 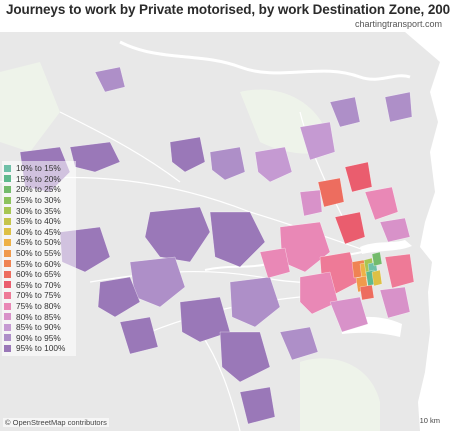 I want to click on legend-item: 80% to 85%, so click(x=40, y=316).